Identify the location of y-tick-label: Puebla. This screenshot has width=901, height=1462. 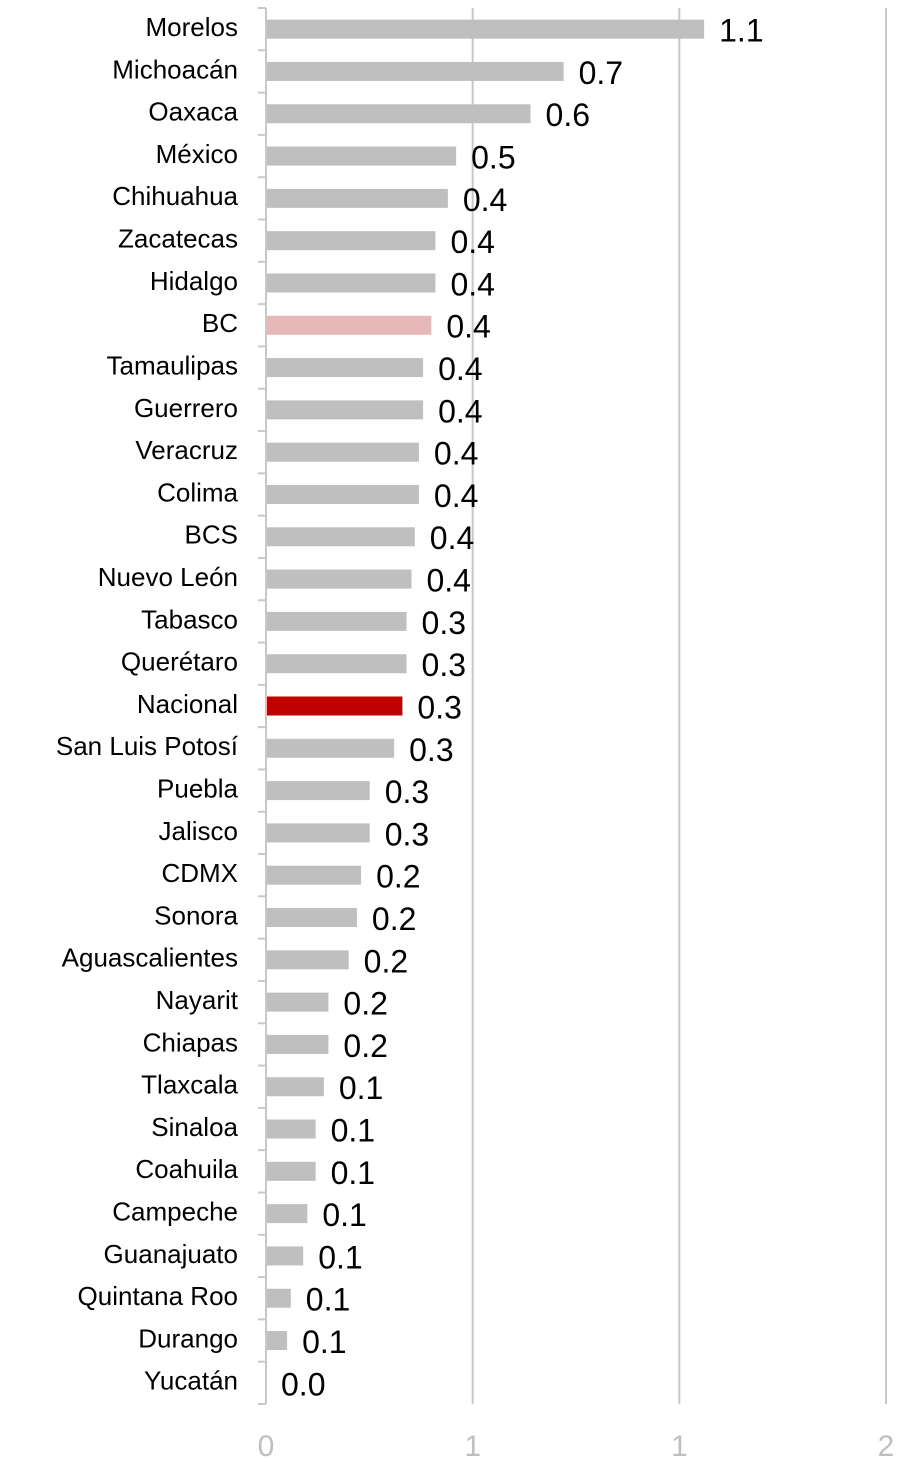
(197, 788).